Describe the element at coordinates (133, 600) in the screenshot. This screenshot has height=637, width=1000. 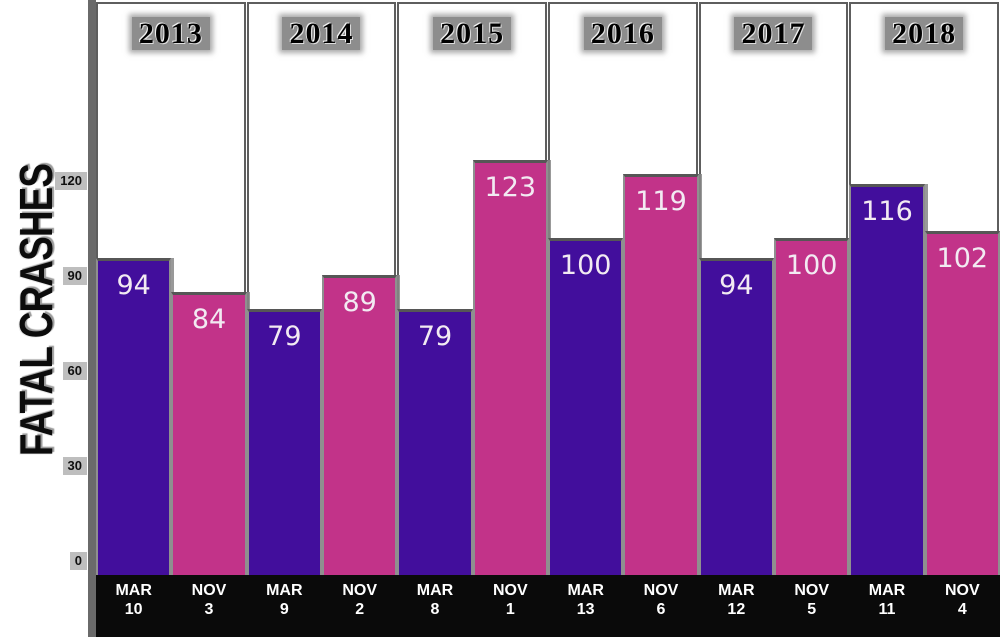
I see `x-axis-label-2013-mar: MAR 10` at that location.